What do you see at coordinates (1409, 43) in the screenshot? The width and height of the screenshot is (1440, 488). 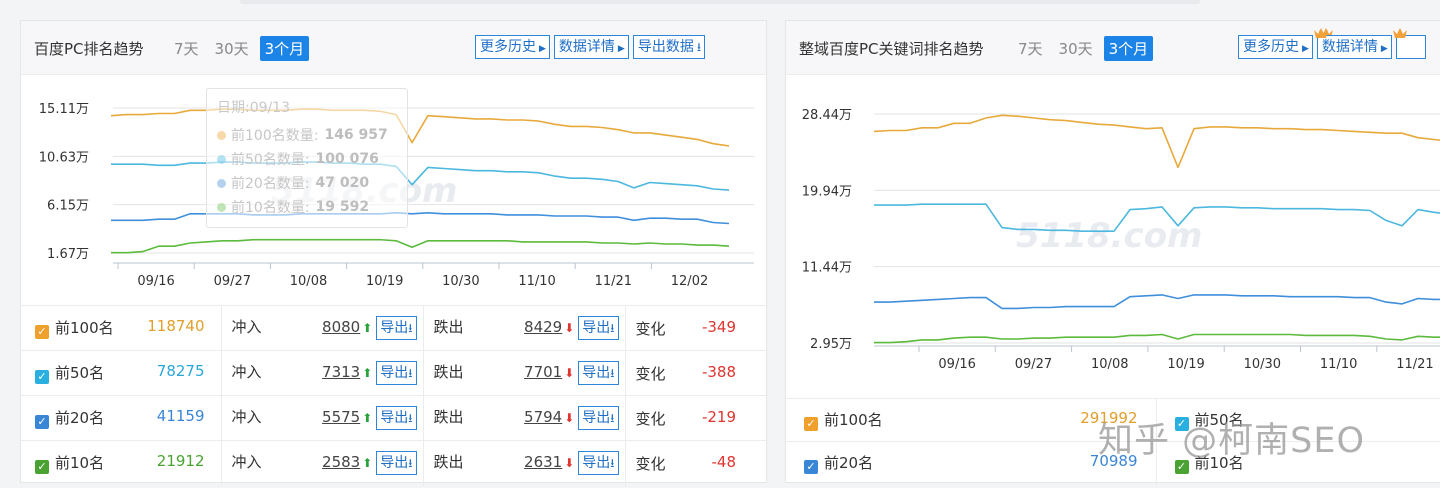 I see `export-data-button` at bounding box center [1409, 43].